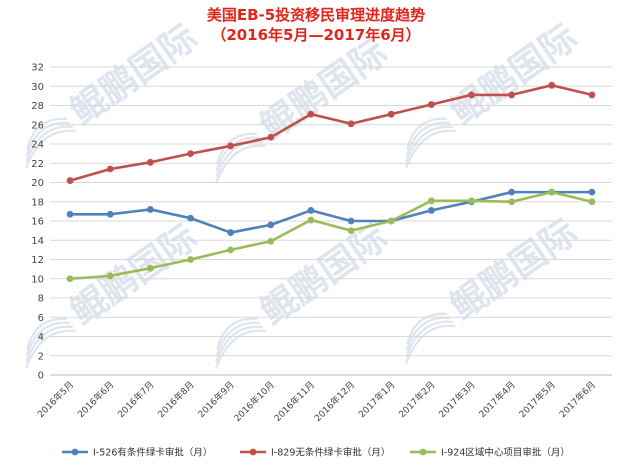 This screenshot has width=632, height=469. I want to click on x-tick-label: 2017年3月, so click(456, 399).